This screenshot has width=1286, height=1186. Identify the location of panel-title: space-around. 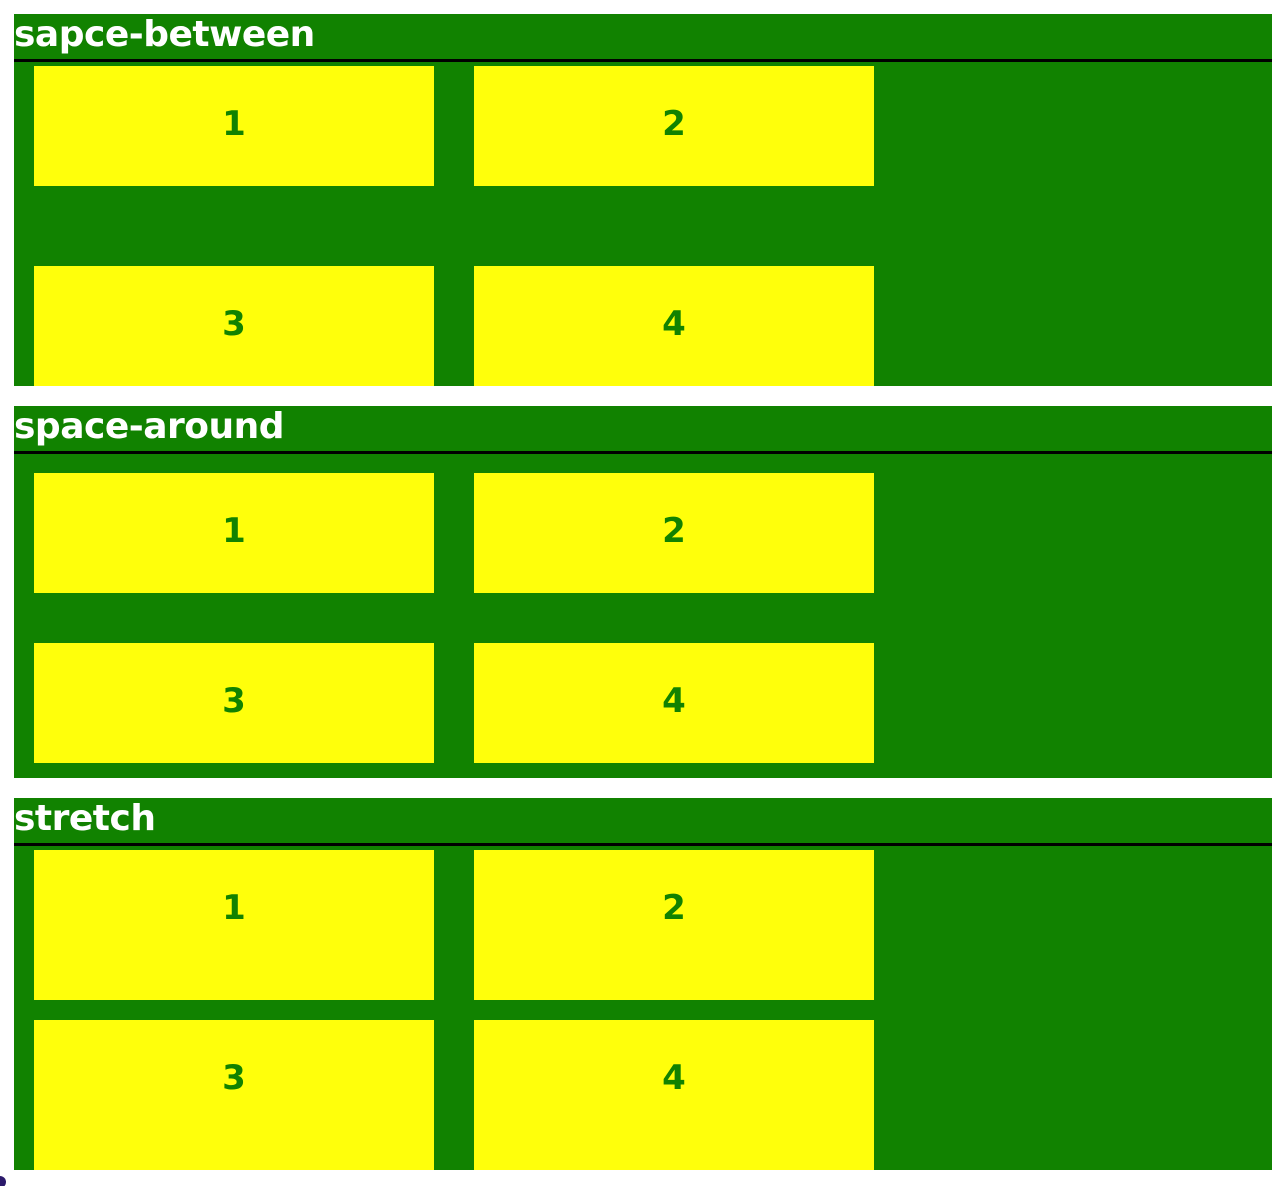
(643, 430).